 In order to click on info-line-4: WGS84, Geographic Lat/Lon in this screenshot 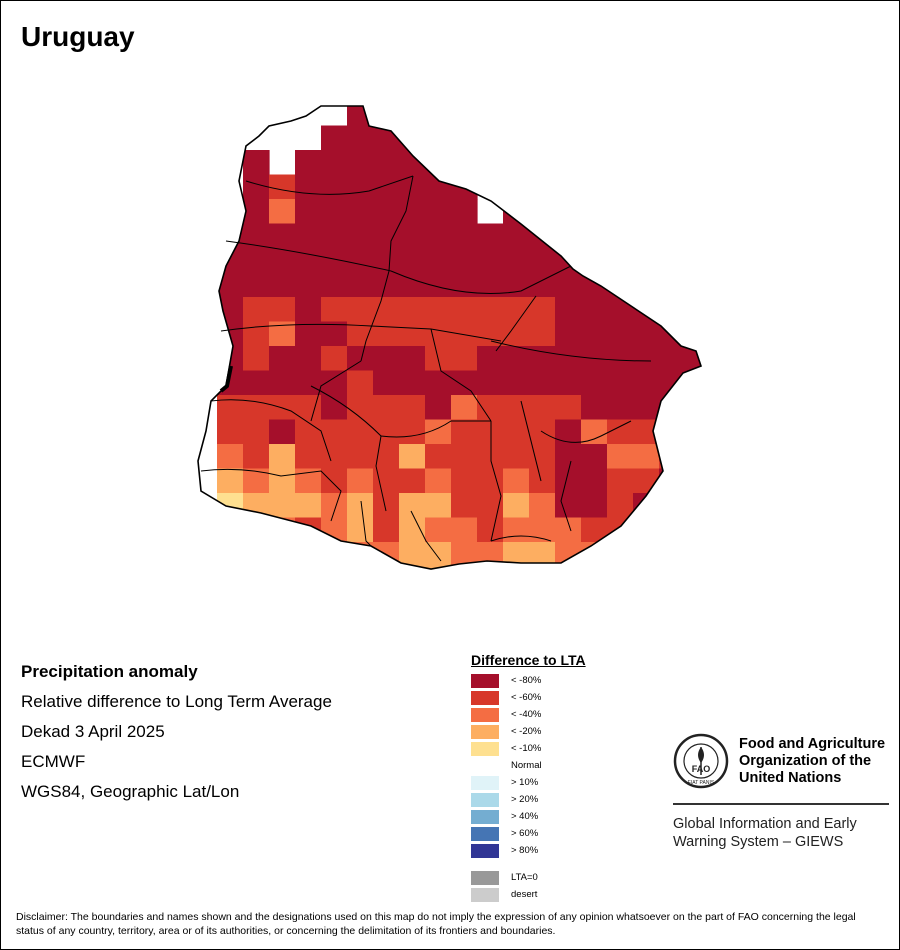, I will do `click(130, 791)`.